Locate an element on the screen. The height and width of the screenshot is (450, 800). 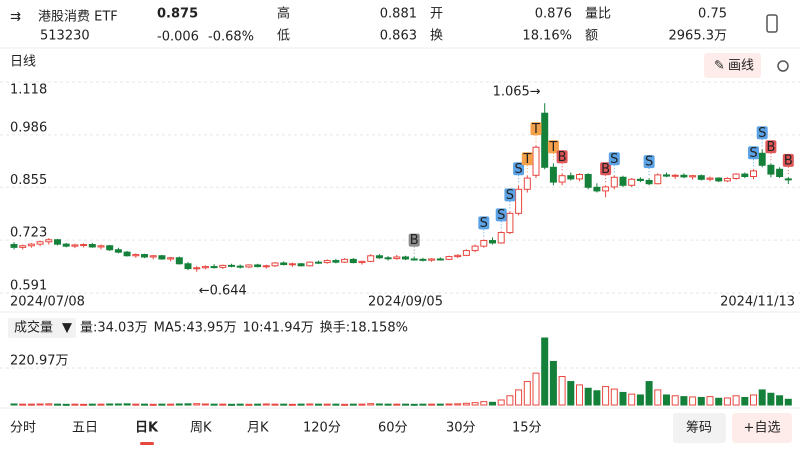
menu-icon: ⇉ is located at coordinates (15, 17).